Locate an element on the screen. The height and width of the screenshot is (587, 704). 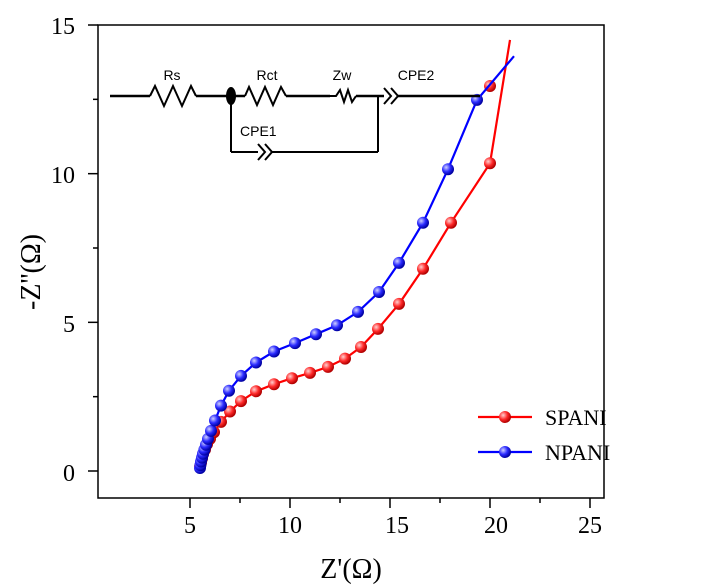
cpe1-symbol is located at coordinates (262, 152).